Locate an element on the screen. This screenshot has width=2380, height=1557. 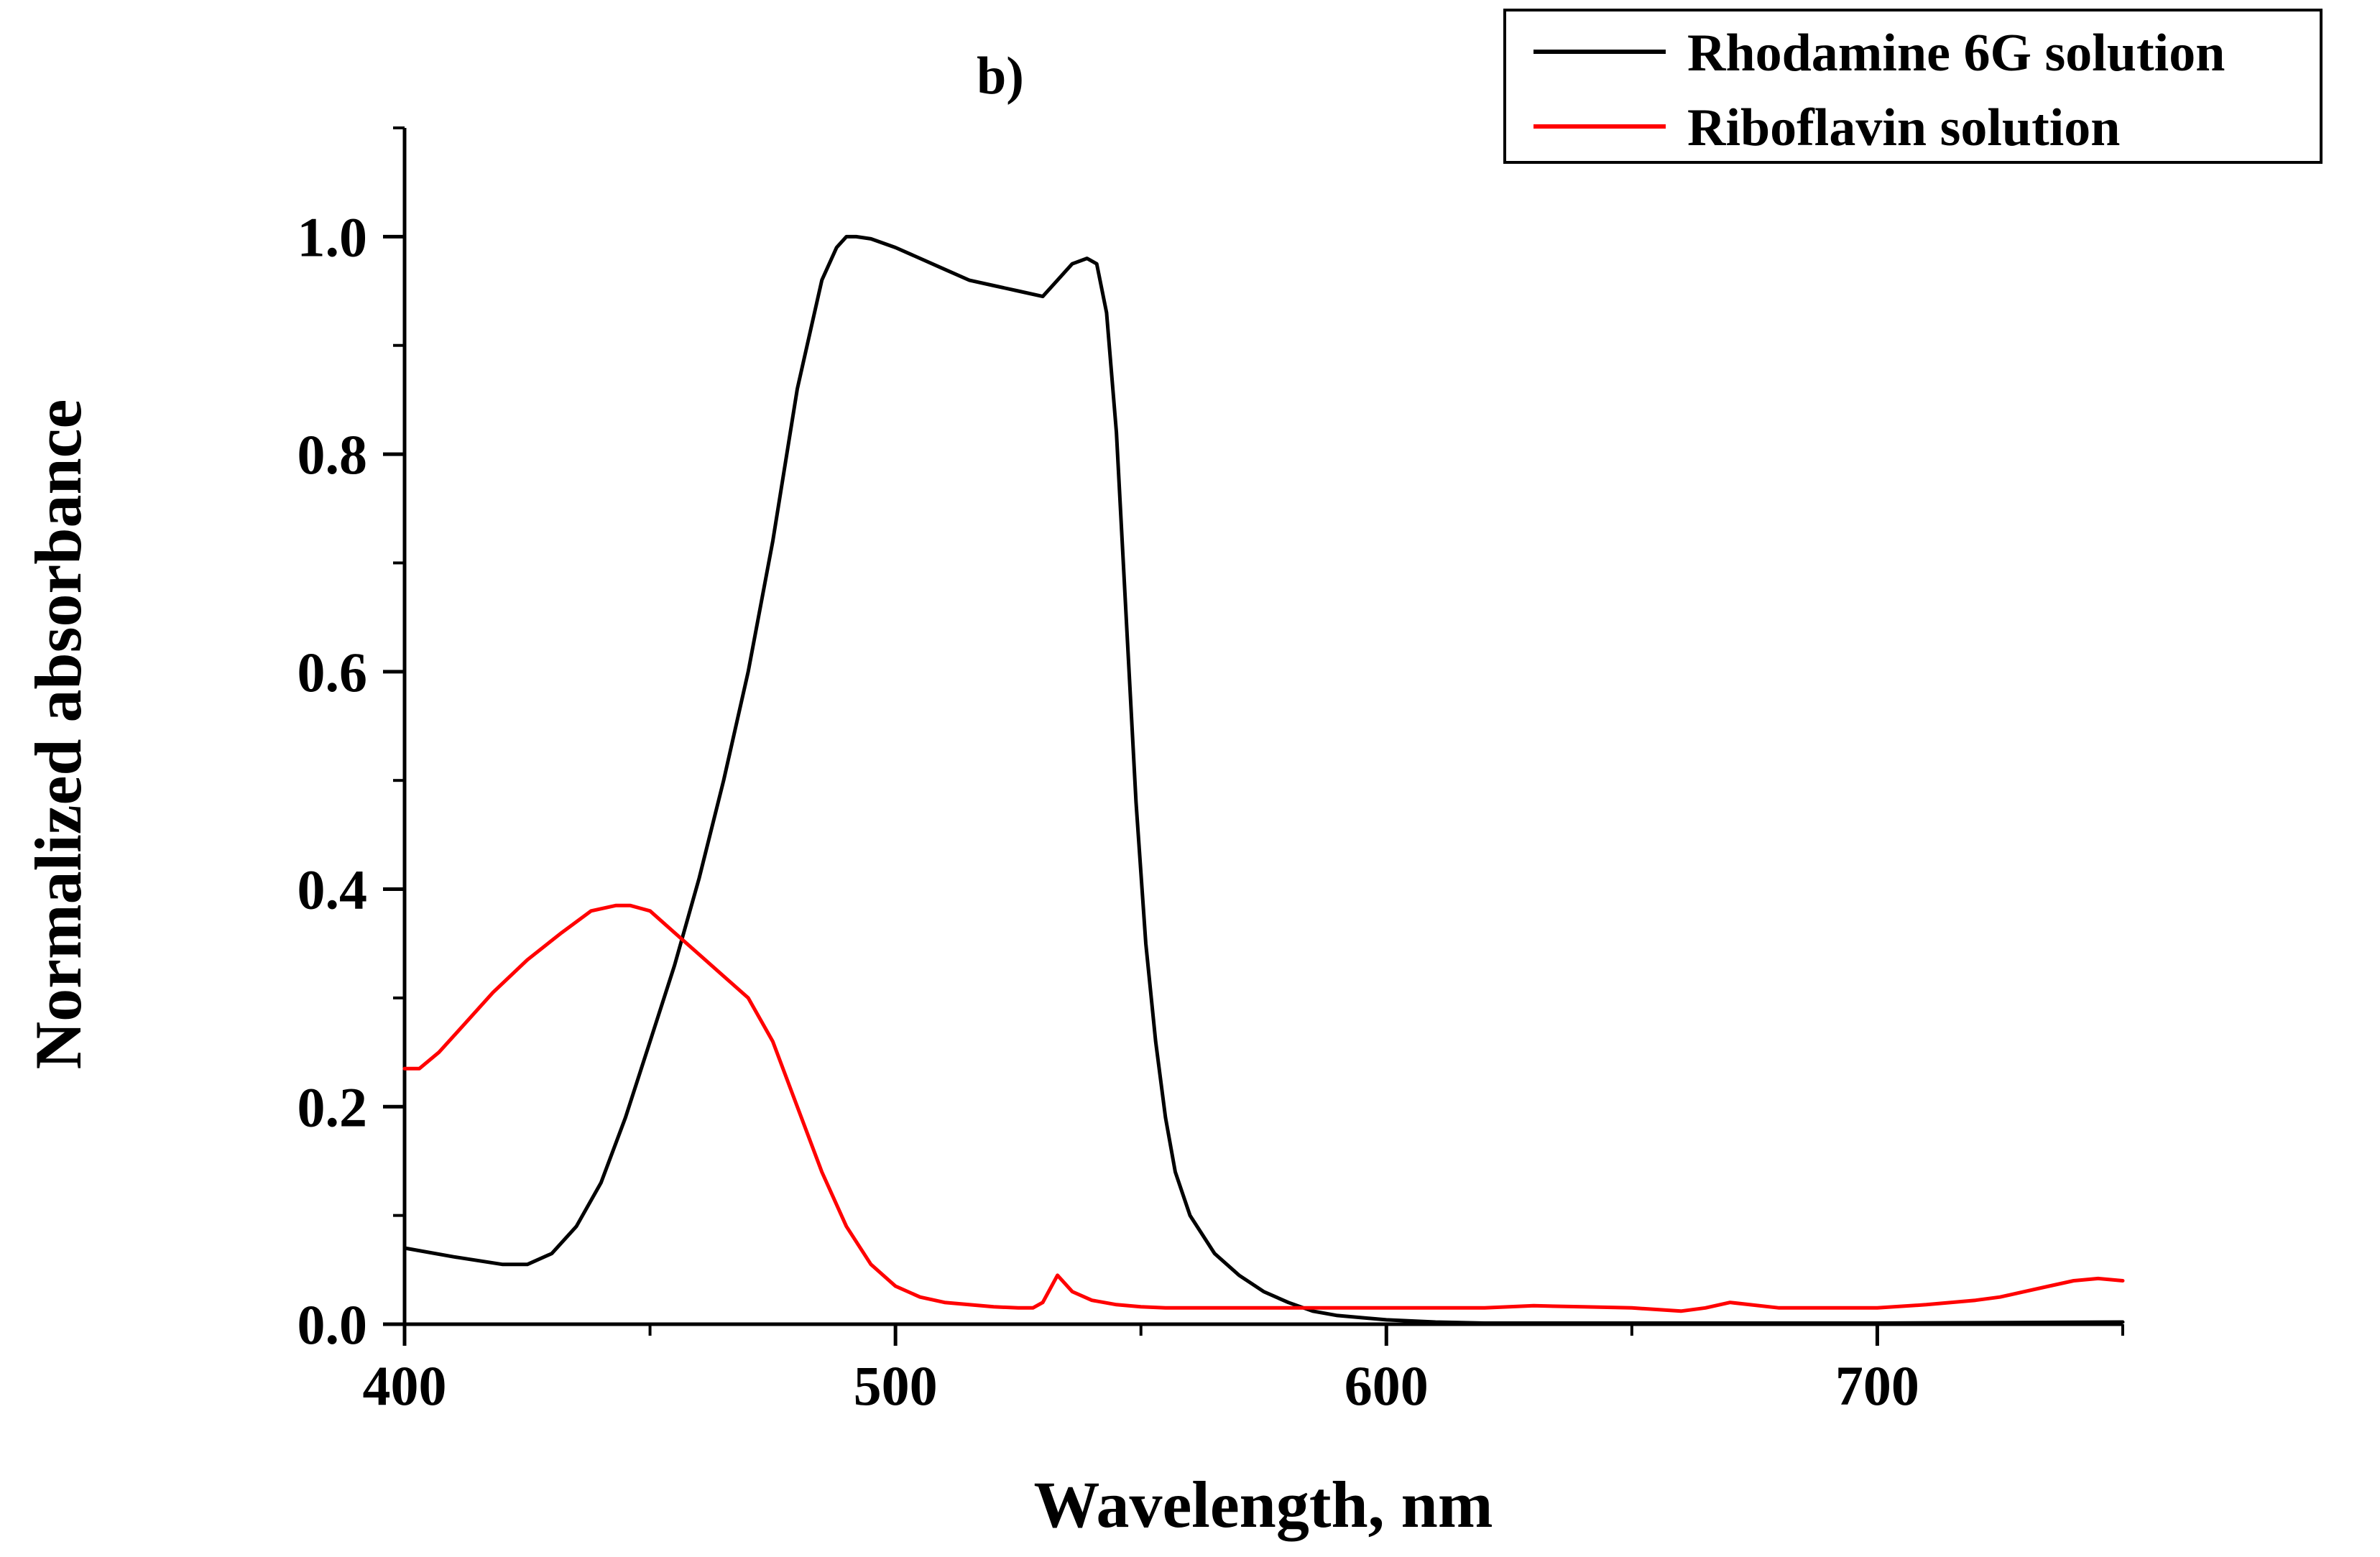
x-axis-title: Wavelength, nm is located at coordinates (1263, 1505).